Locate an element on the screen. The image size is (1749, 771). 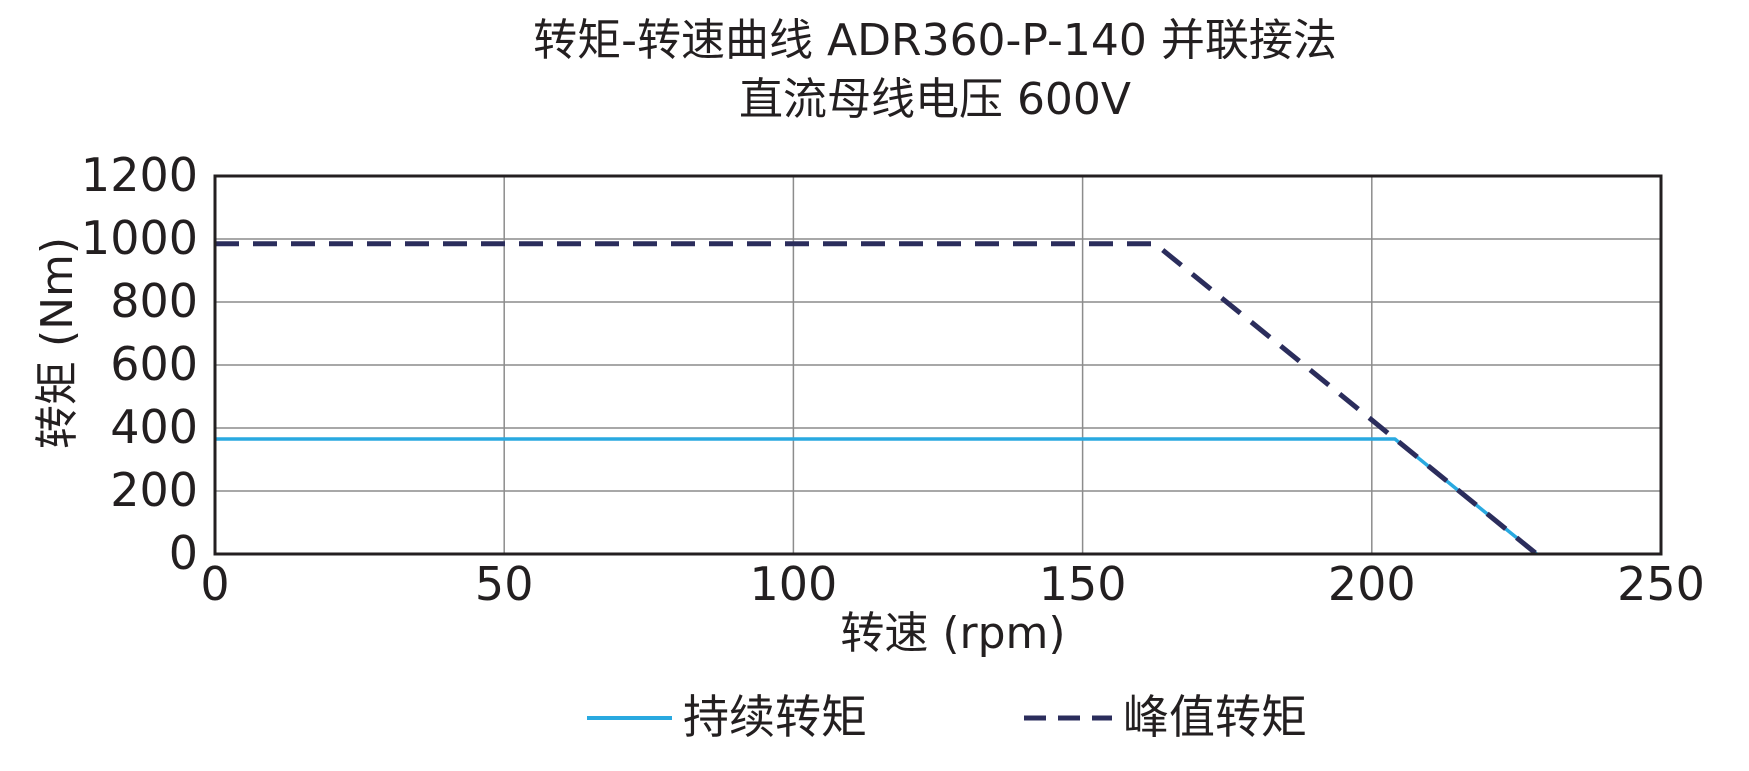
y-axis-label: 转矩 (Nm) is located at coordinates (57, 343).